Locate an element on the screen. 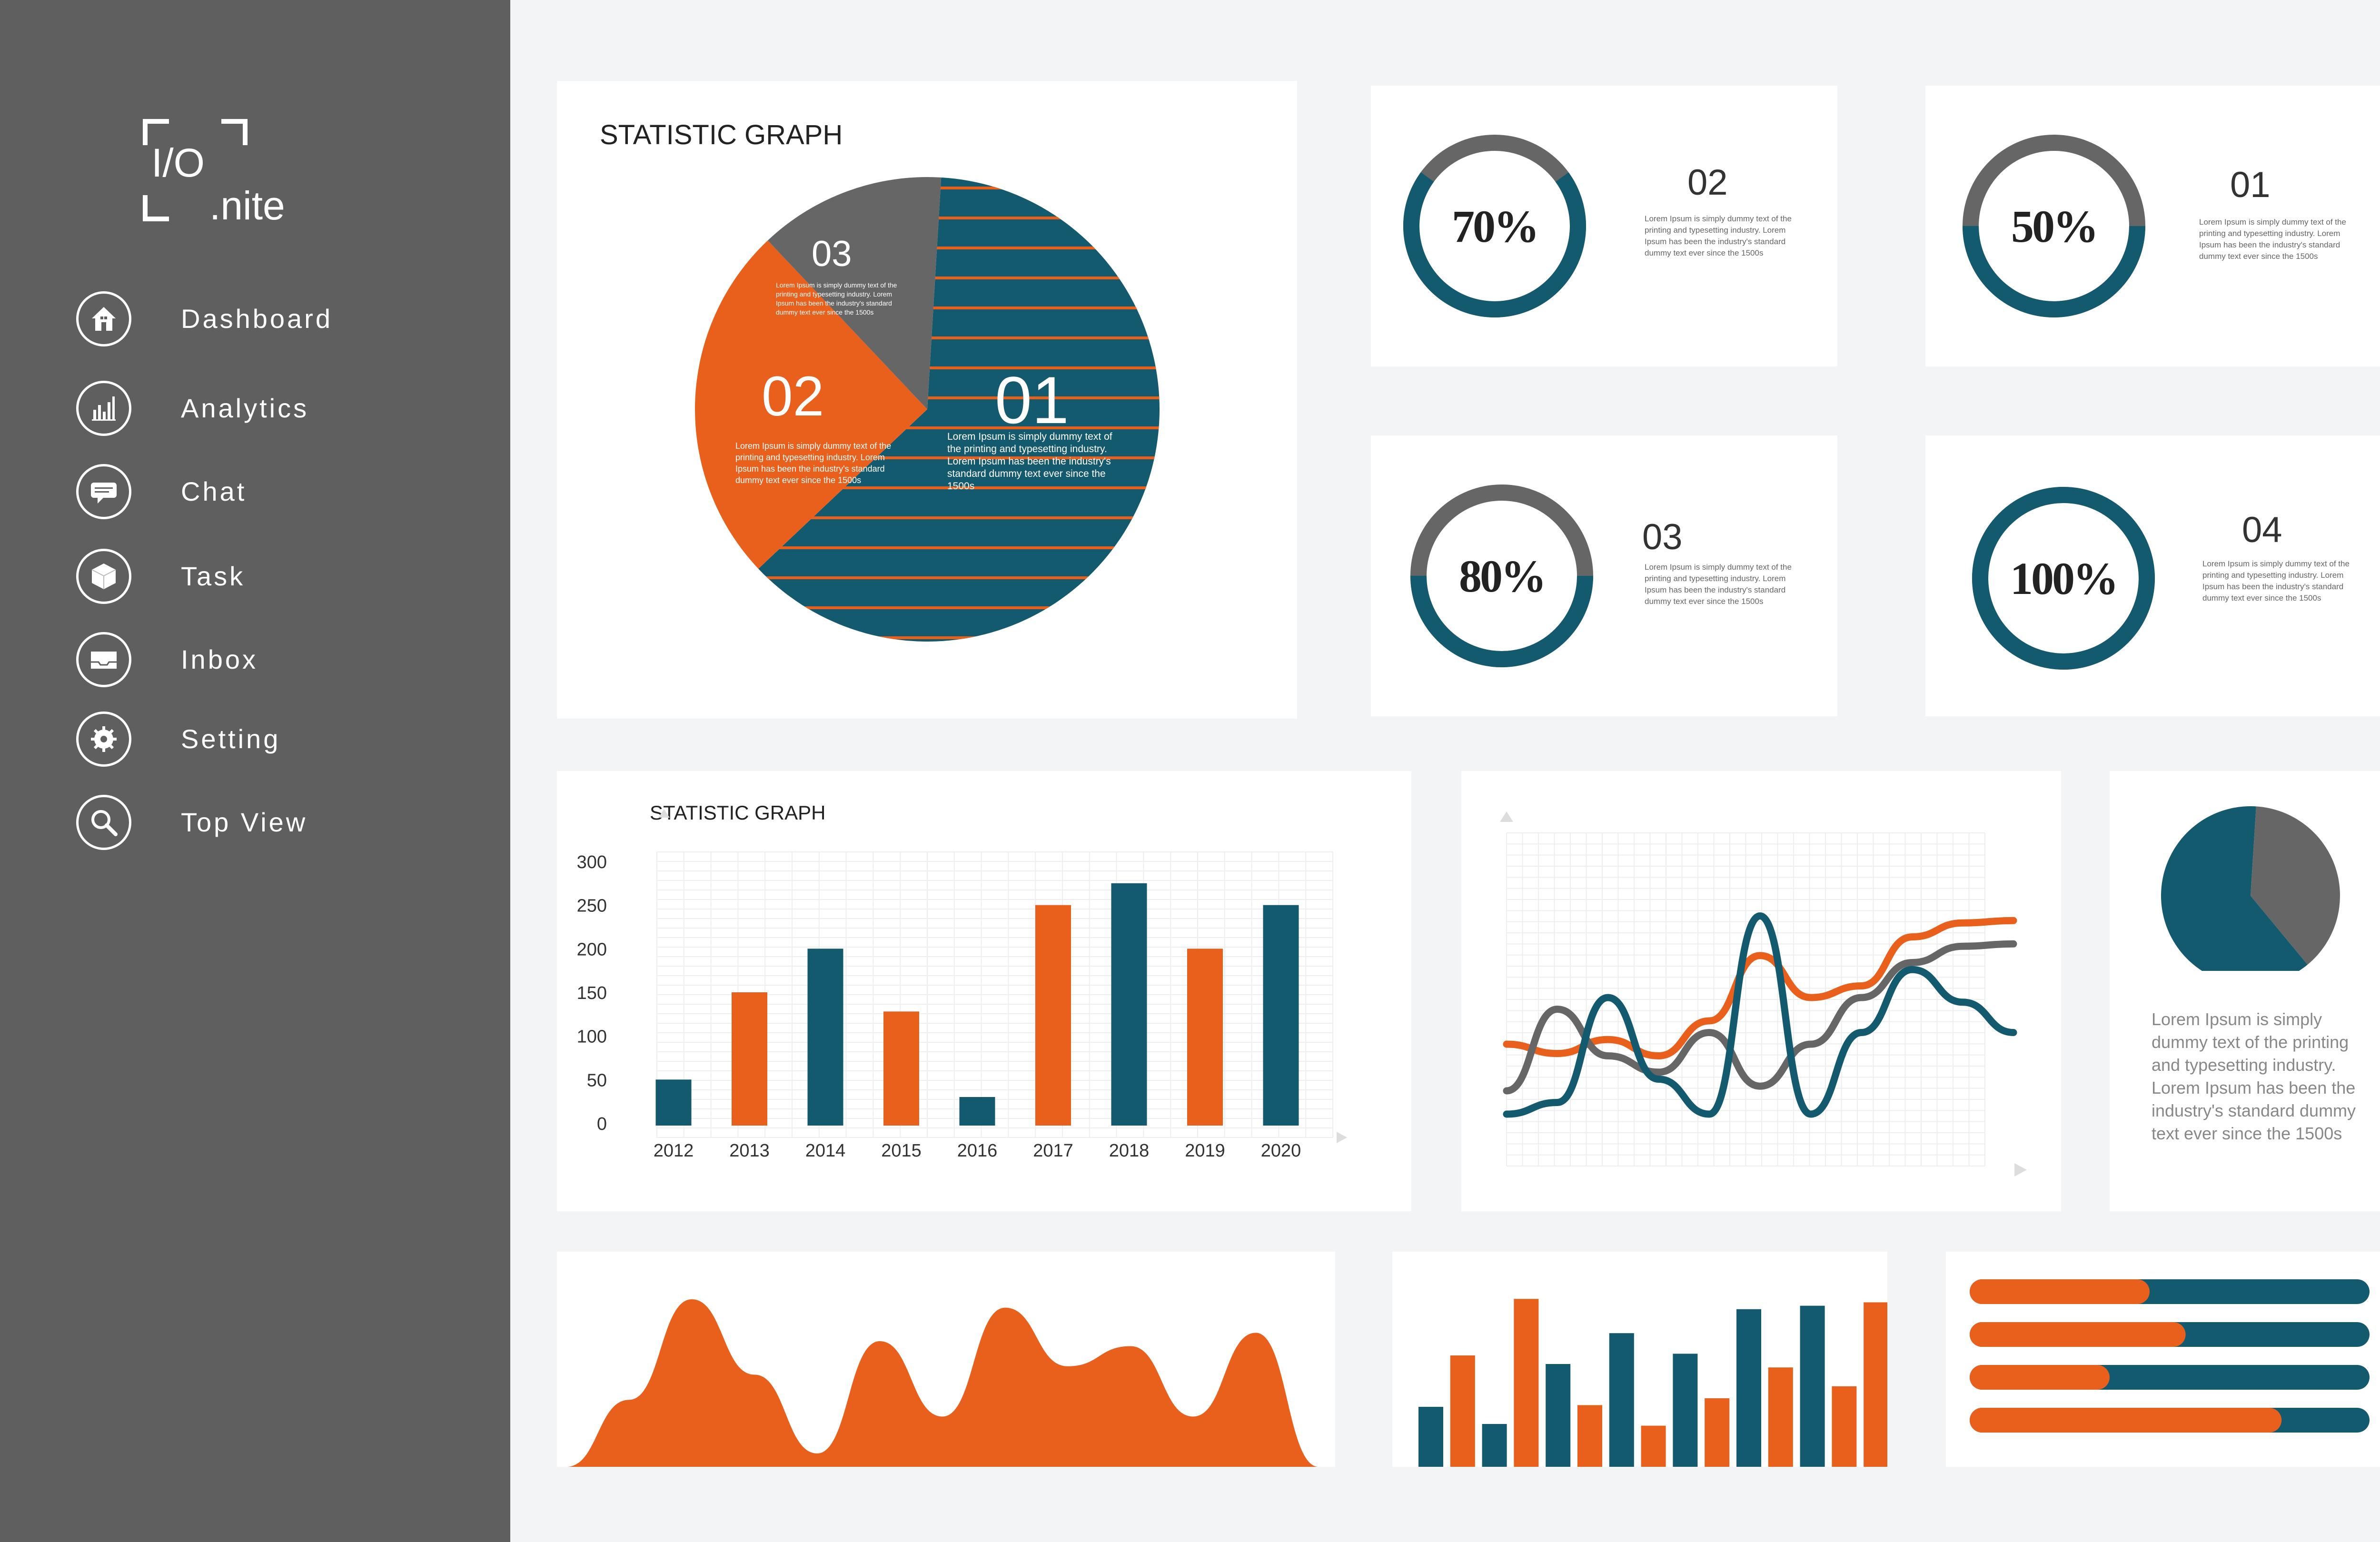 The height and width of the screenshot is (1542, 2380). brand-logo: I/O .nite is located at coordinates (214, 173).